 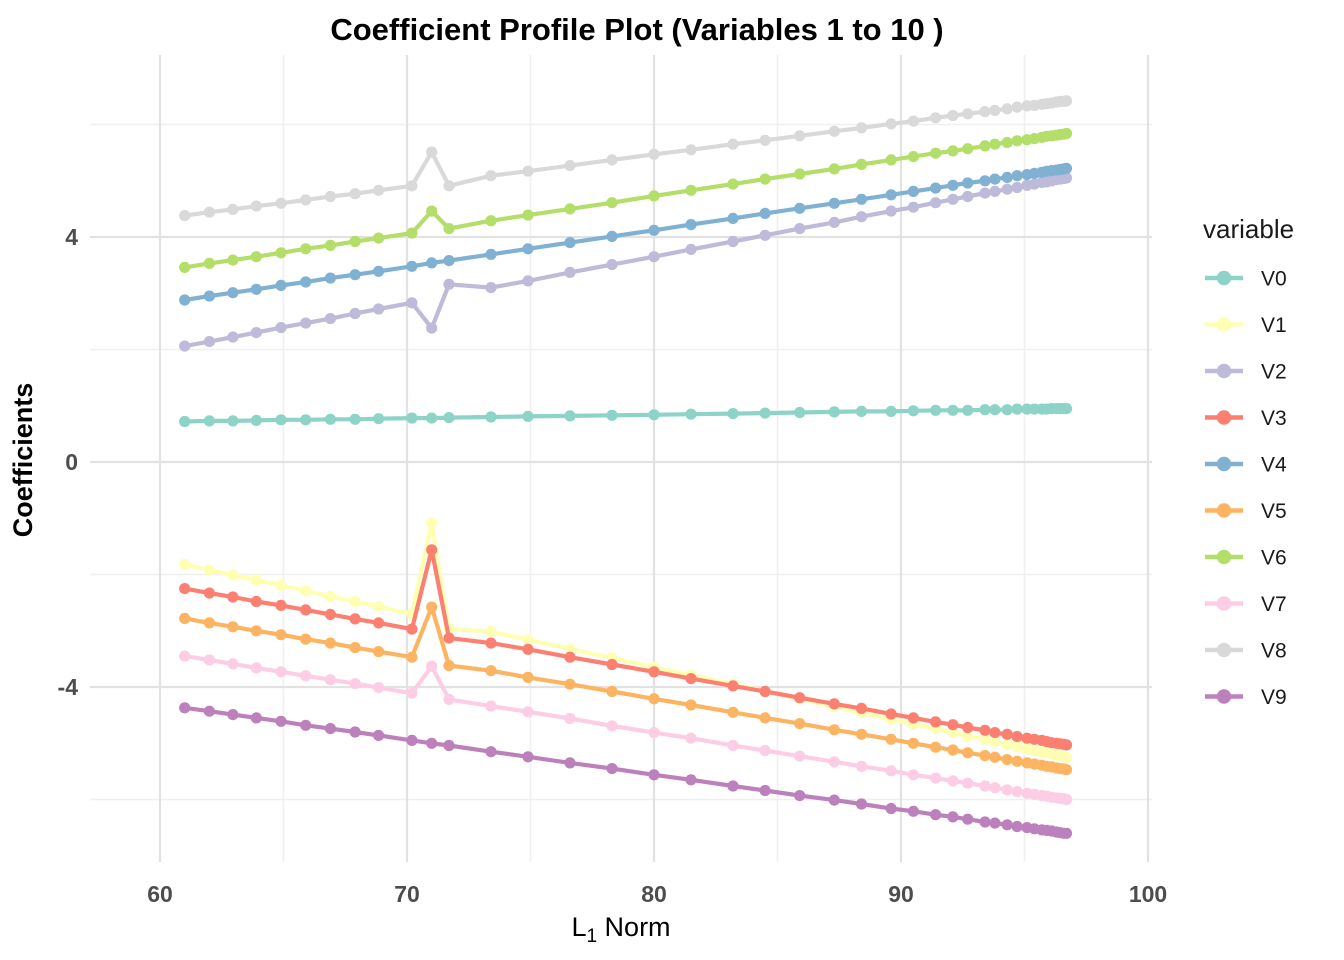 What do you see at coordinates (1274, 279) in the screenshot?
I see `legend-label-V0: V0` at bounding box center [1274, 279].